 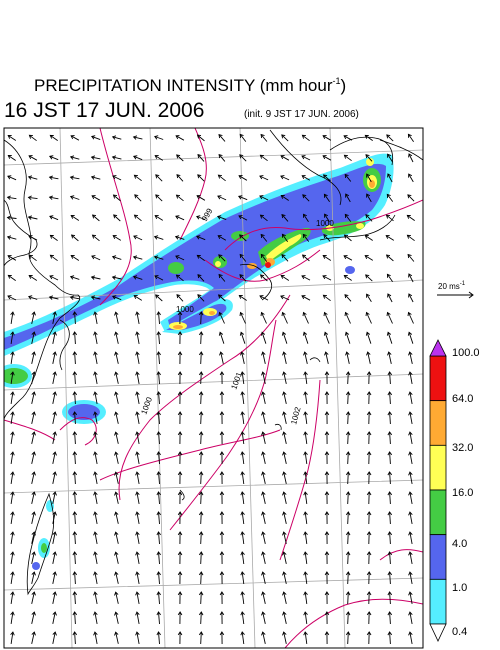 I want to click on colorbar-segment, so click(x=438, y=467).